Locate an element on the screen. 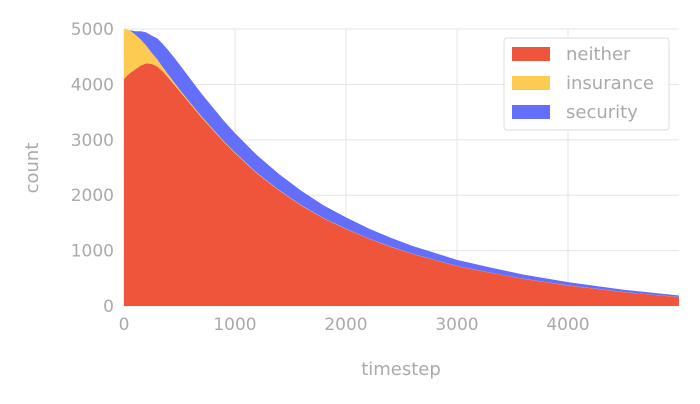 The height and width of the screenshot is (404, 700). x-axis-title: timestep is located at coordinates (401, 369).